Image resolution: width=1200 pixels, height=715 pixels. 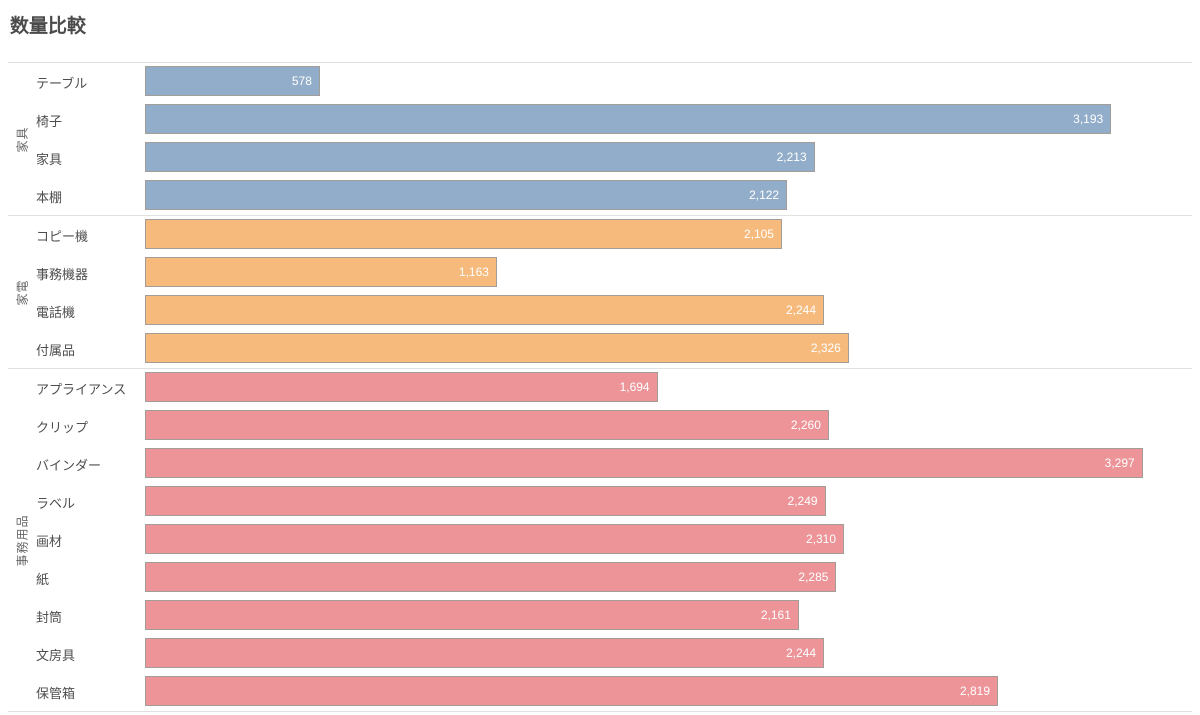 I want to click on category-label: 家電, so click(x=22, y=292).